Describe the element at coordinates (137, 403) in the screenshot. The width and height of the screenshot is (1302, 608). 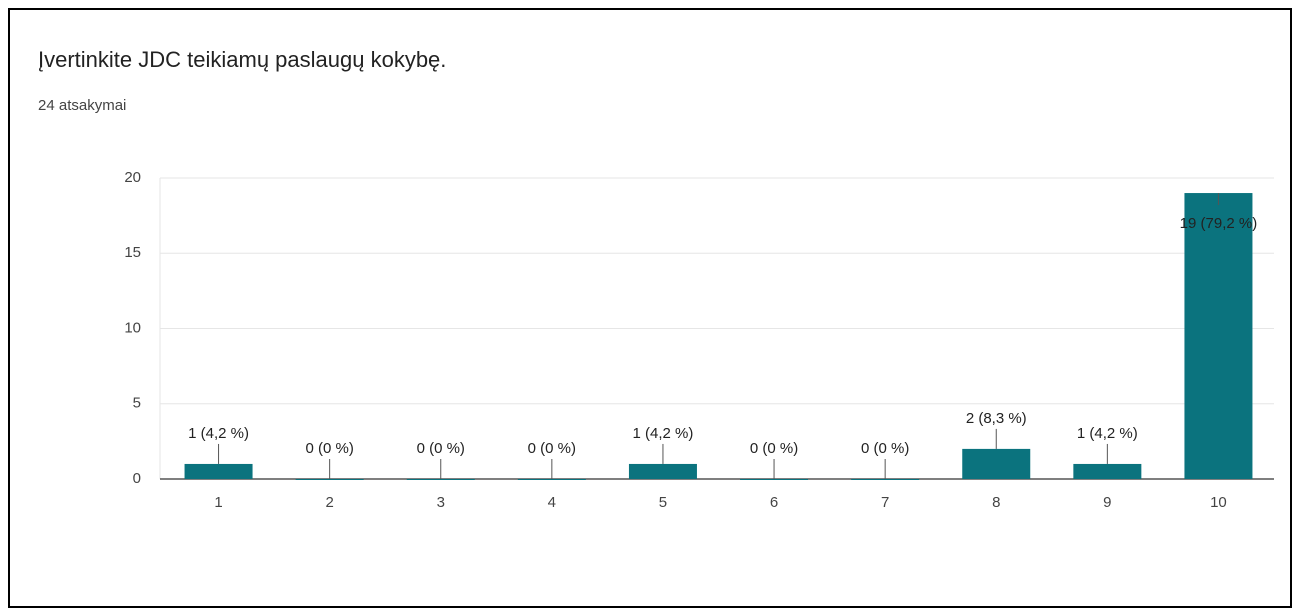
I see `y-tick-label: 5` at that location.